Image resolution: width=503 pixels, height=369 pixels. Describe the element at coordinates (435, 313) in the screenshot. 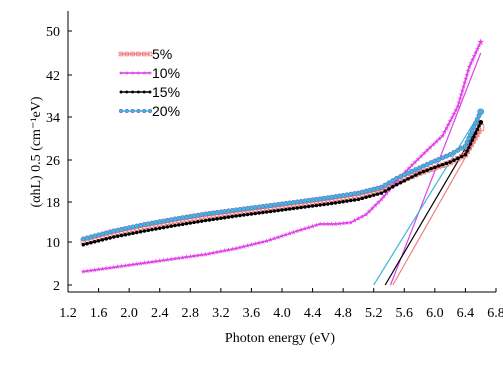

I see `x-tick-label: 6.0` at that location.